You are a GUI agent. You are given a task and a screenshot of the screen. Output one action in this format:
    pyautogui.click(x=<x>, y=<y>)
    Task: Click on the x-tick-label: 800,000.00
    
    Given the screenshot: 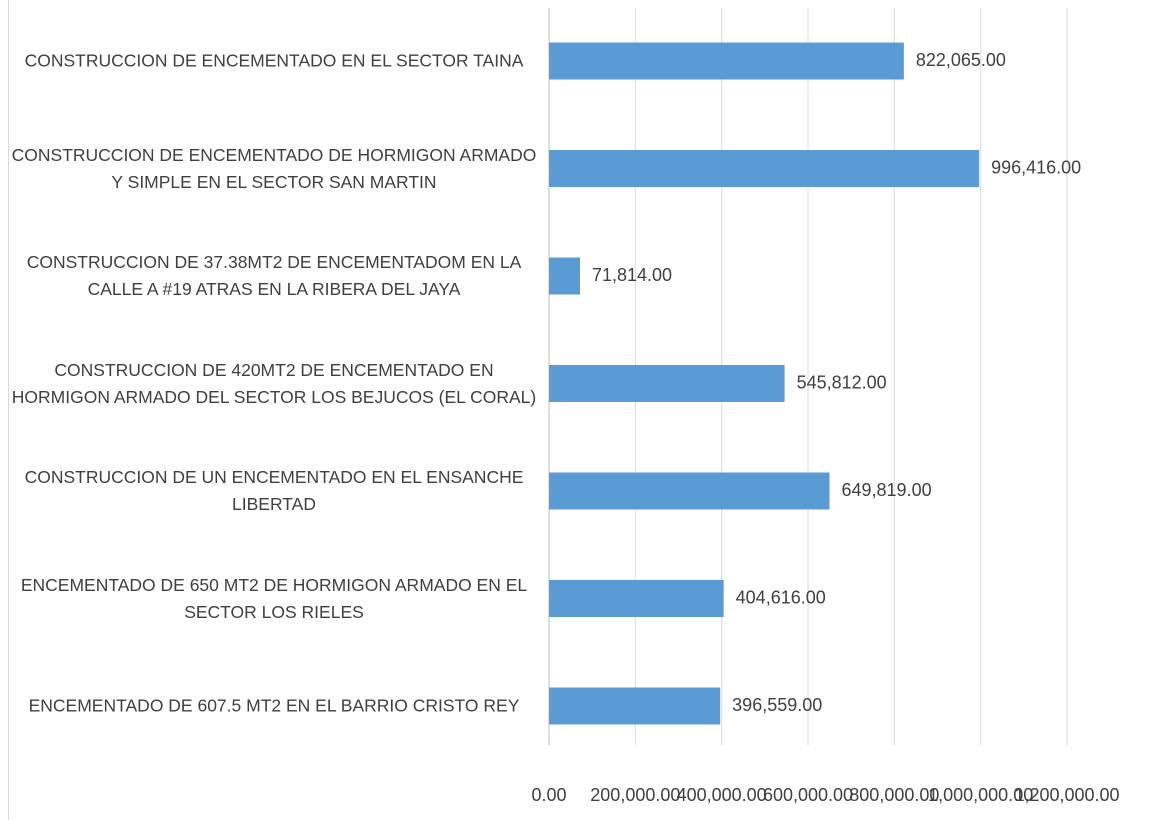 What is the action you would take?
    pyautogui.click(x=894, y=795)
    